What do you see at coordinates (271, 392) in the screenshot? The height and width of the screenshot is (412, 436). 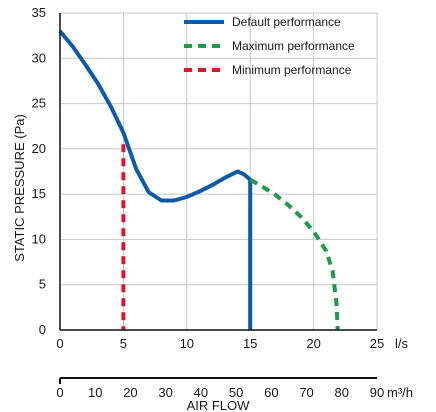 I see `x2-tick-label: 60` at bounding box center [271, 392].